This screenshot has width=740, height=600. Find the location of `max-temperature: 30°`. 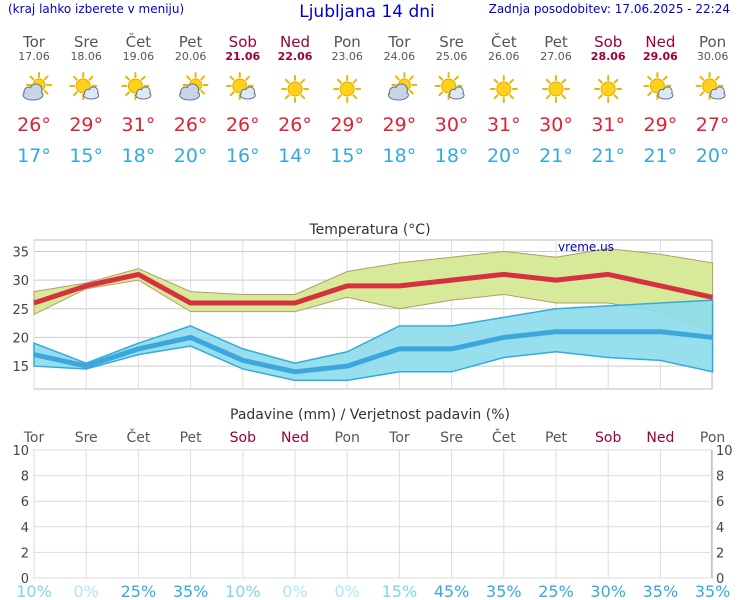

max-temperature: 30° is located at coordinates (556, 125).